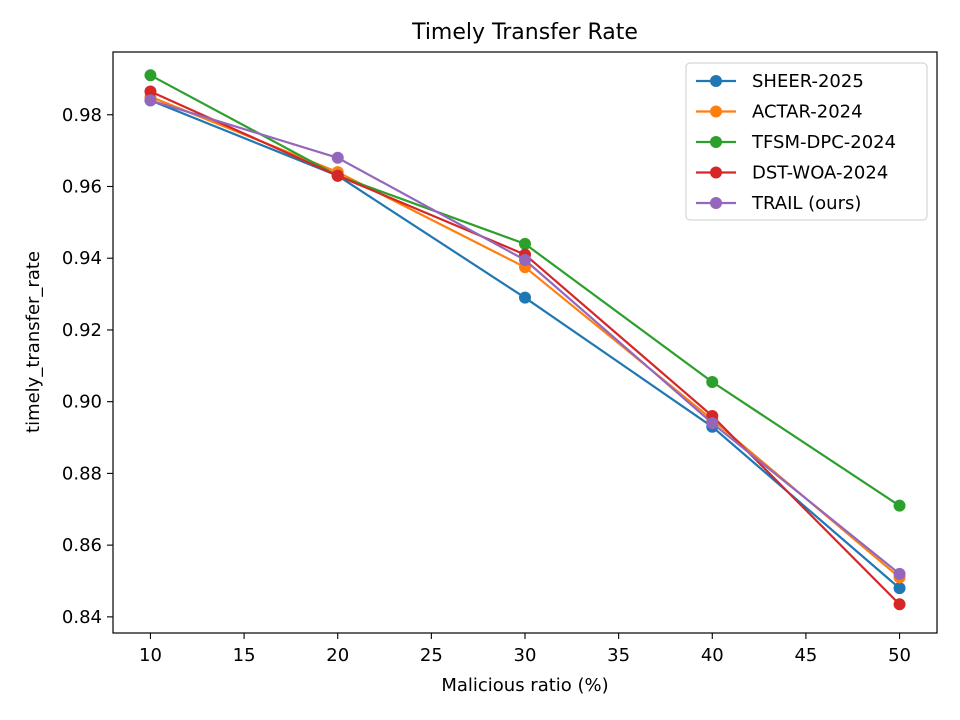 The image size is (960, 720). I want to click on y-tick-label: 0.92, so click(82, 330).